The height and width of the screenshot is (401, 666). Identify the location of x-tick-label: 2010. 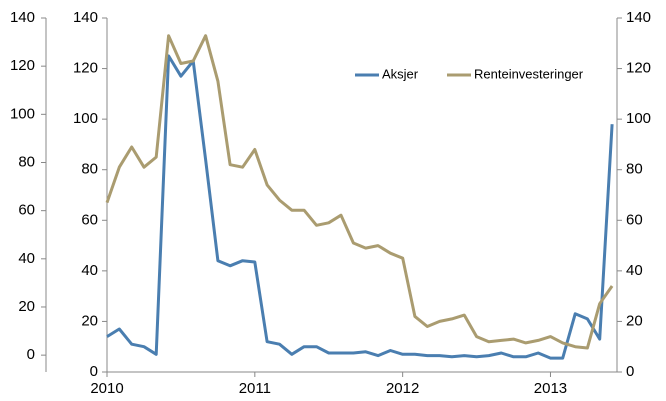
(106, 388).